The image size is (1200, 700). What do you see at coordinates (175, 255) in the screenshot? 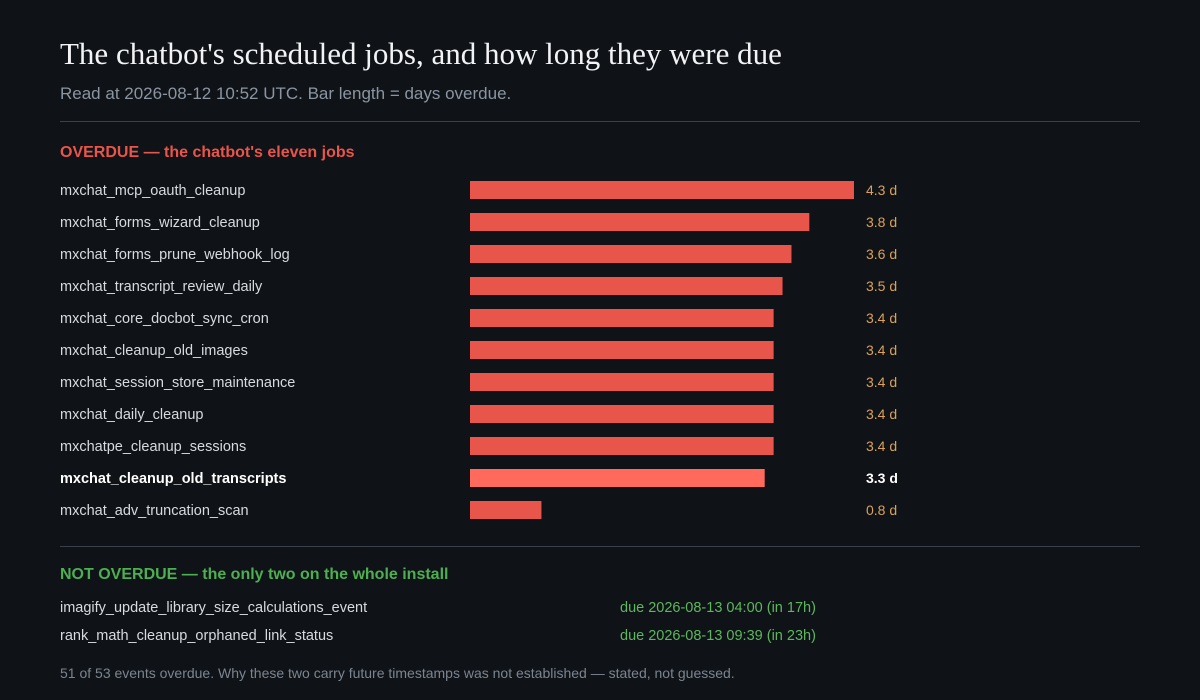
I see `bar-category-label: mxchat_forms_prune_webhook_log` at bounding box center [175, 255].